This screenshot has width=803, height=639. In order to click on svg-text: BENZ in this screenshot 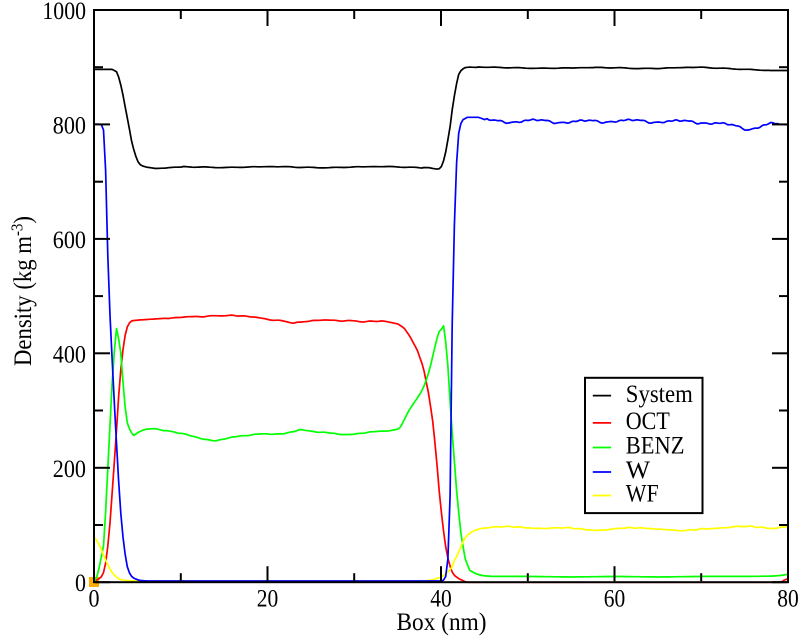, I will do `click(655, 446)`.